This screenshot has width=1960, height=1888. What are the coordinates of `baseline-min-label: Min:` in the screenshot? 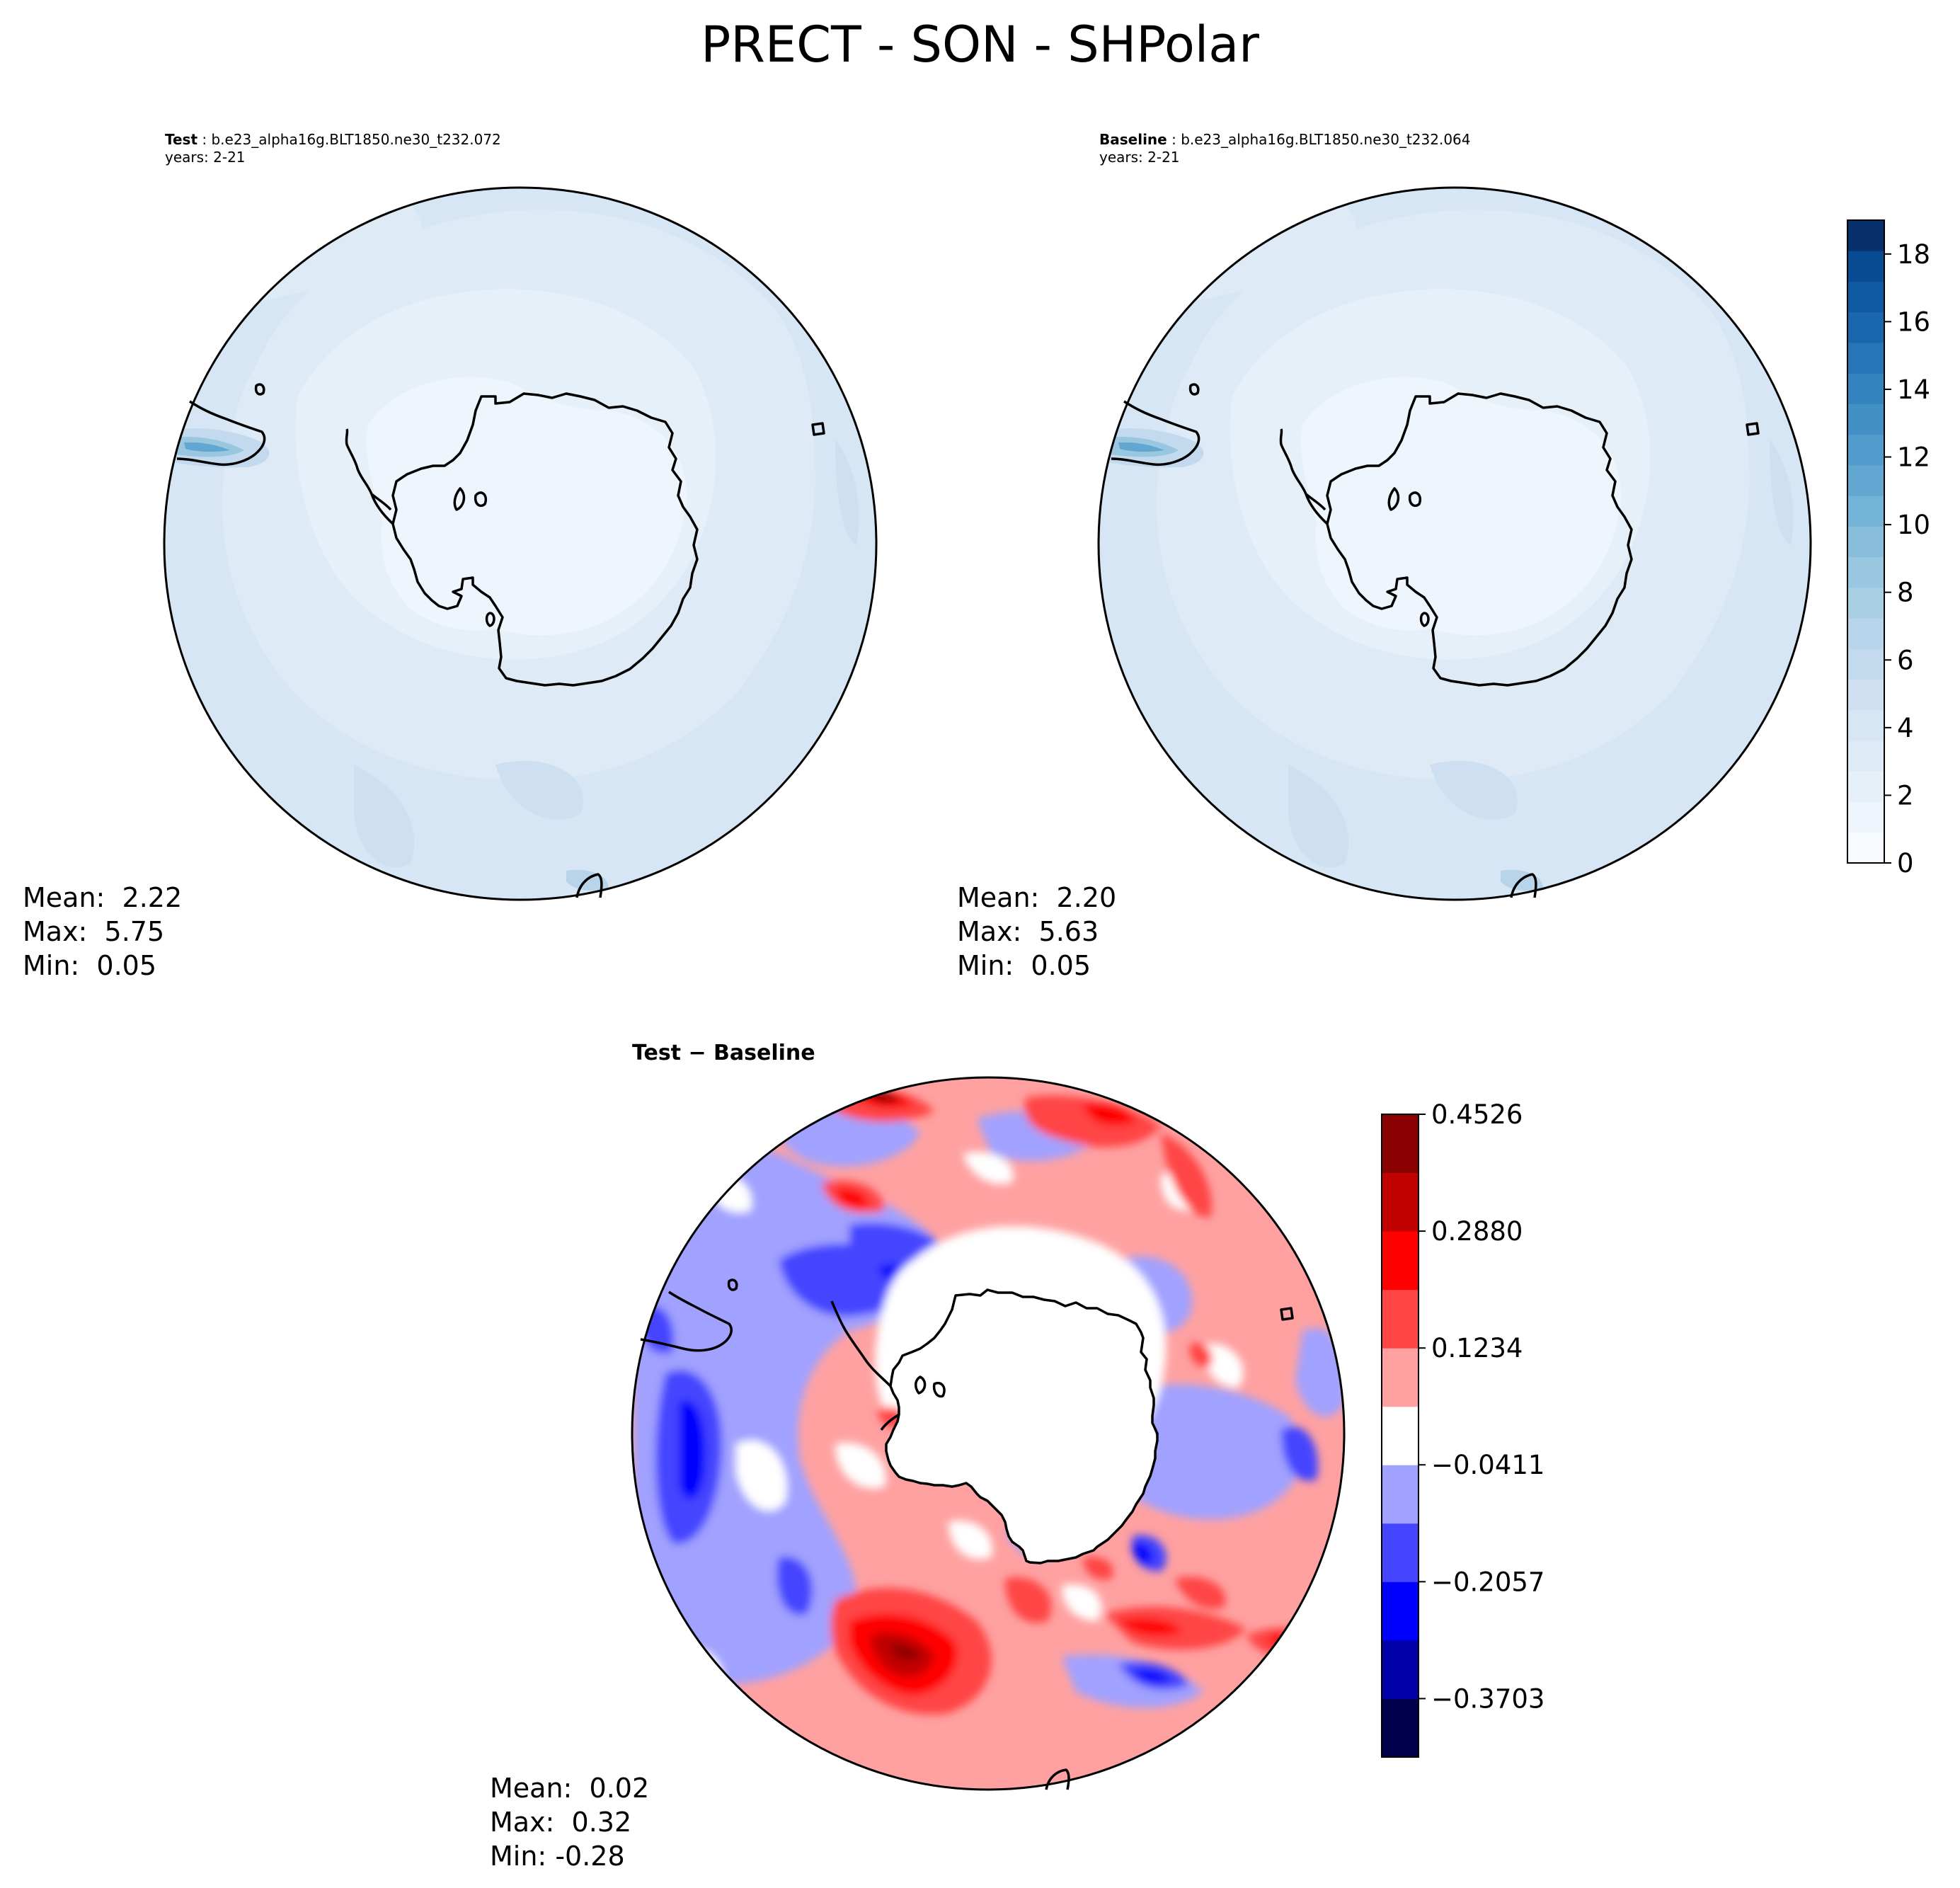 It's located at (985, 966).